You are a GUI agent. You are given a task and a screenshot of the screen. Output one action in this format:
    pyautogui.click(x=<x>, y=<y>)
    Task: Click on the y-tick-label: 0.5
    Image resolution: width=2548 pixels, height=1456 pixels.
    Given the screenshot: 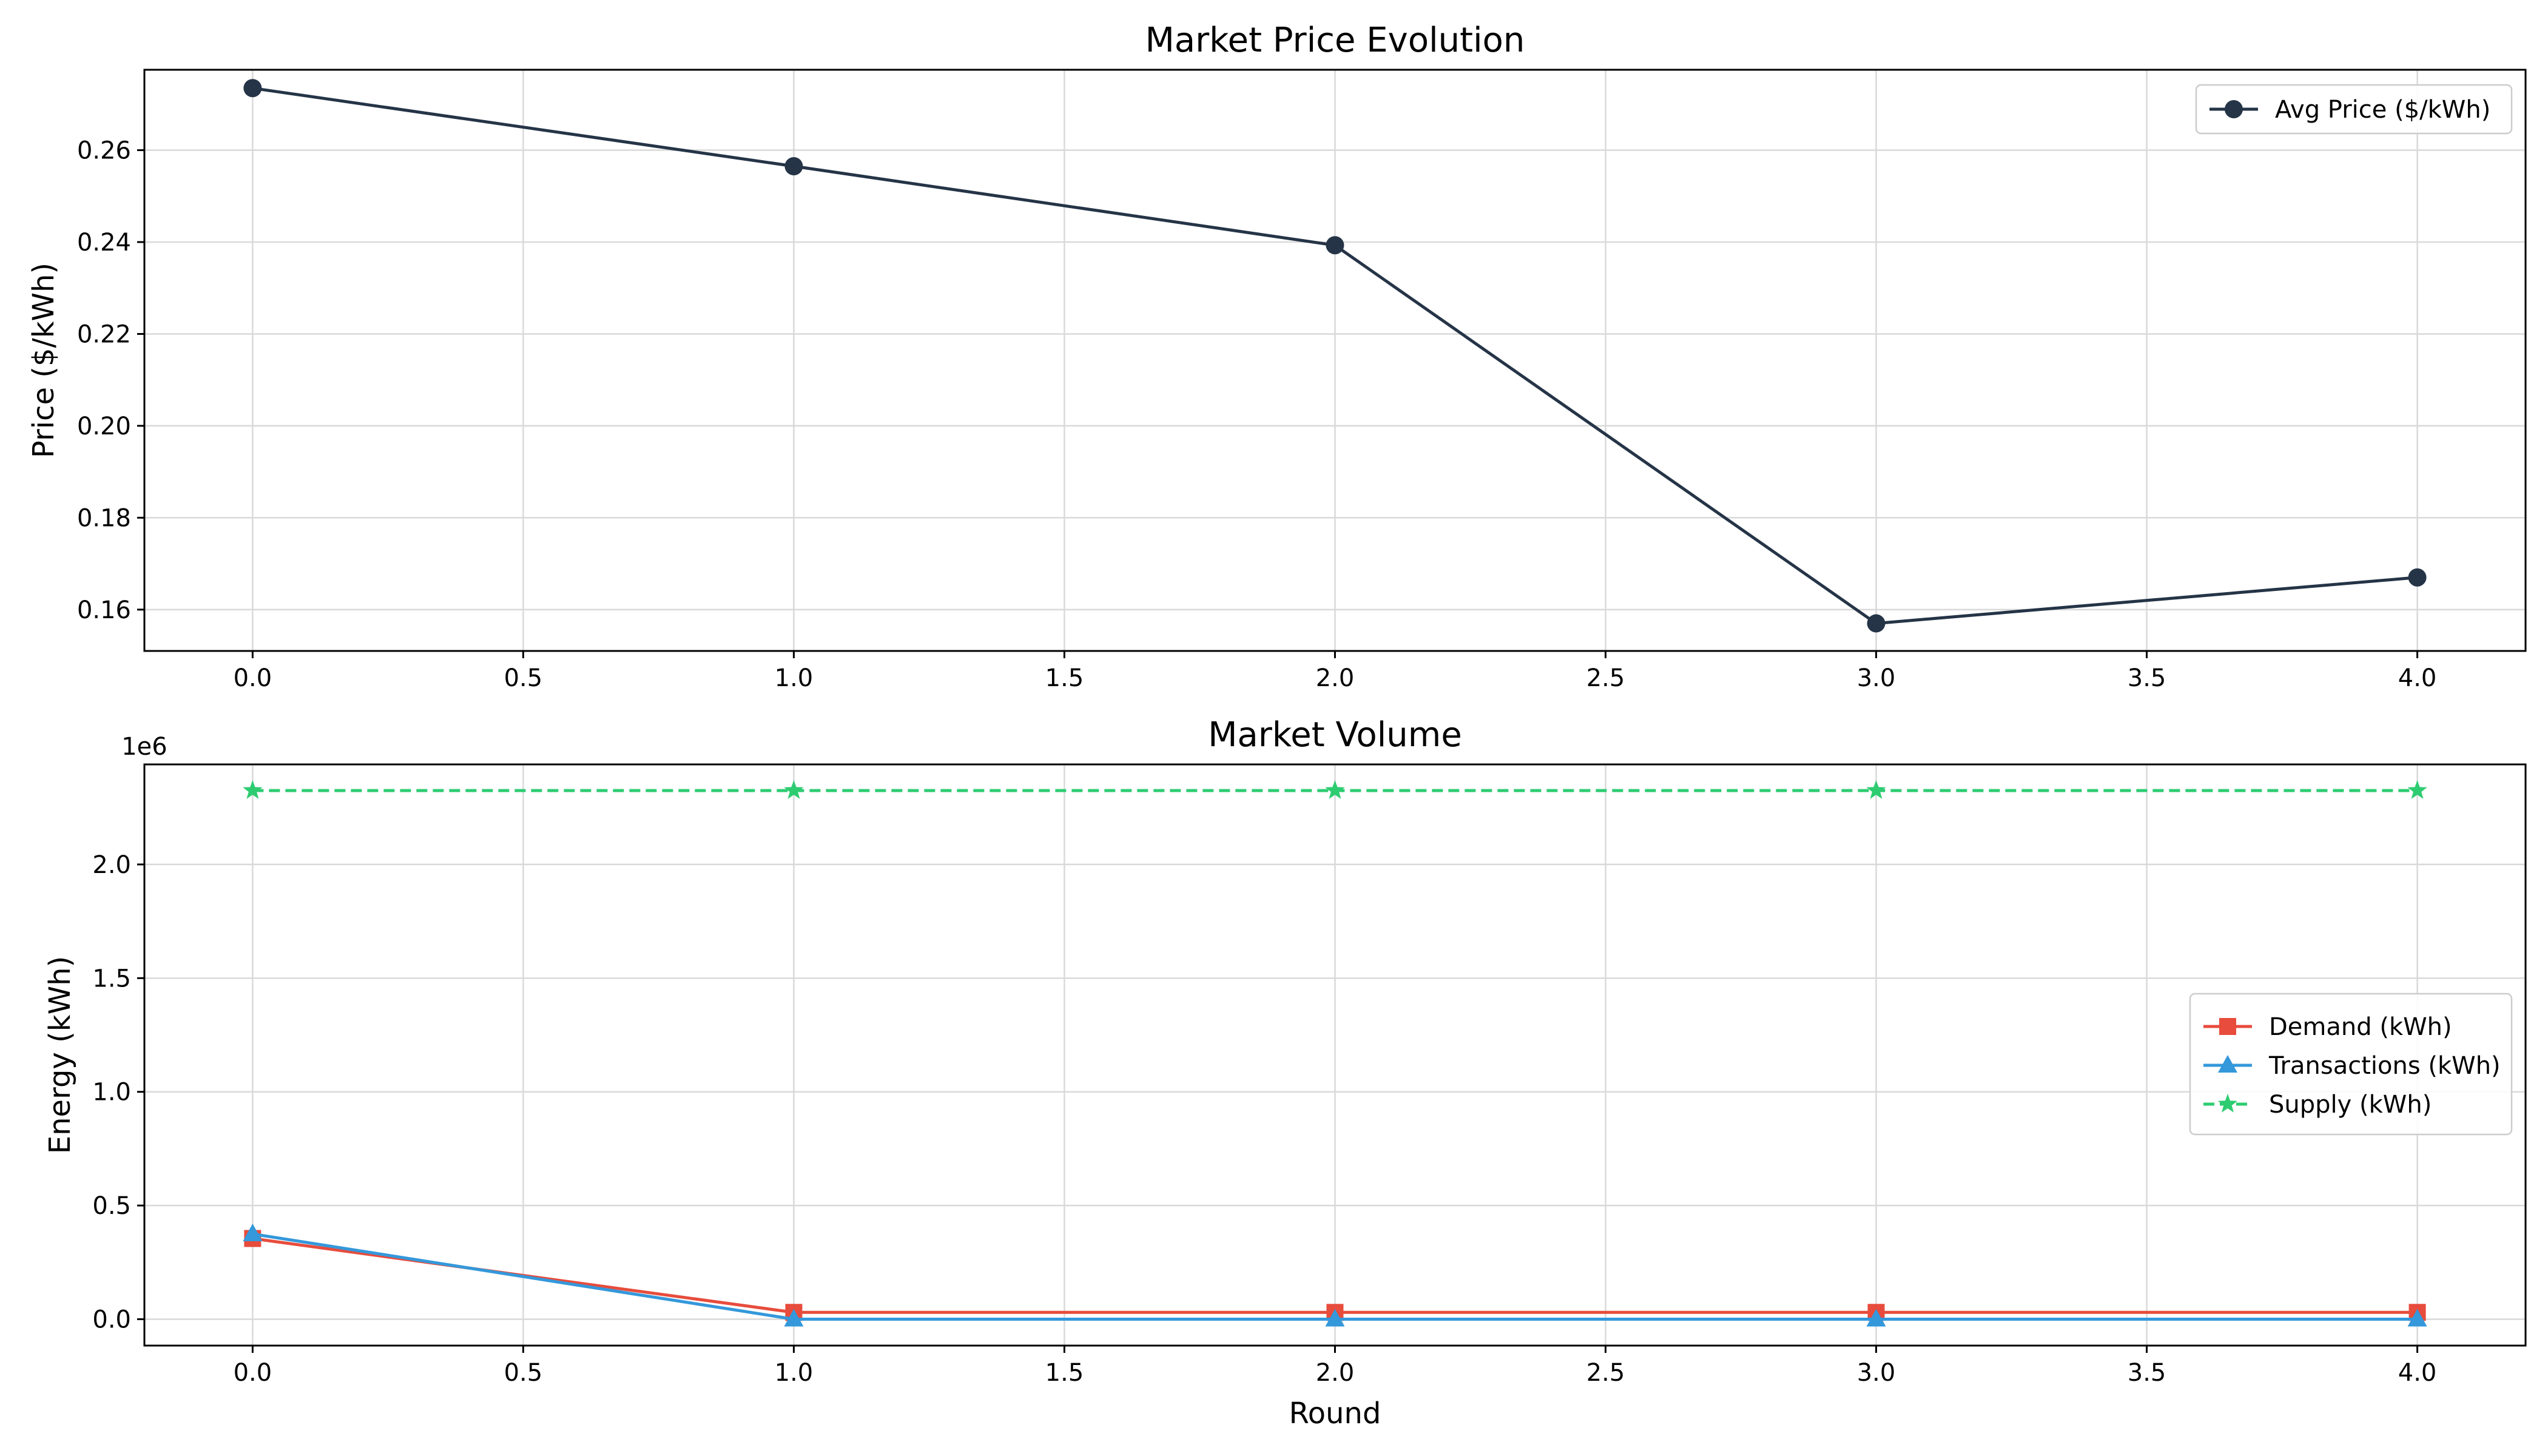 What is the action you would take?
    pyautogui.click(x=111, y=1206)
    